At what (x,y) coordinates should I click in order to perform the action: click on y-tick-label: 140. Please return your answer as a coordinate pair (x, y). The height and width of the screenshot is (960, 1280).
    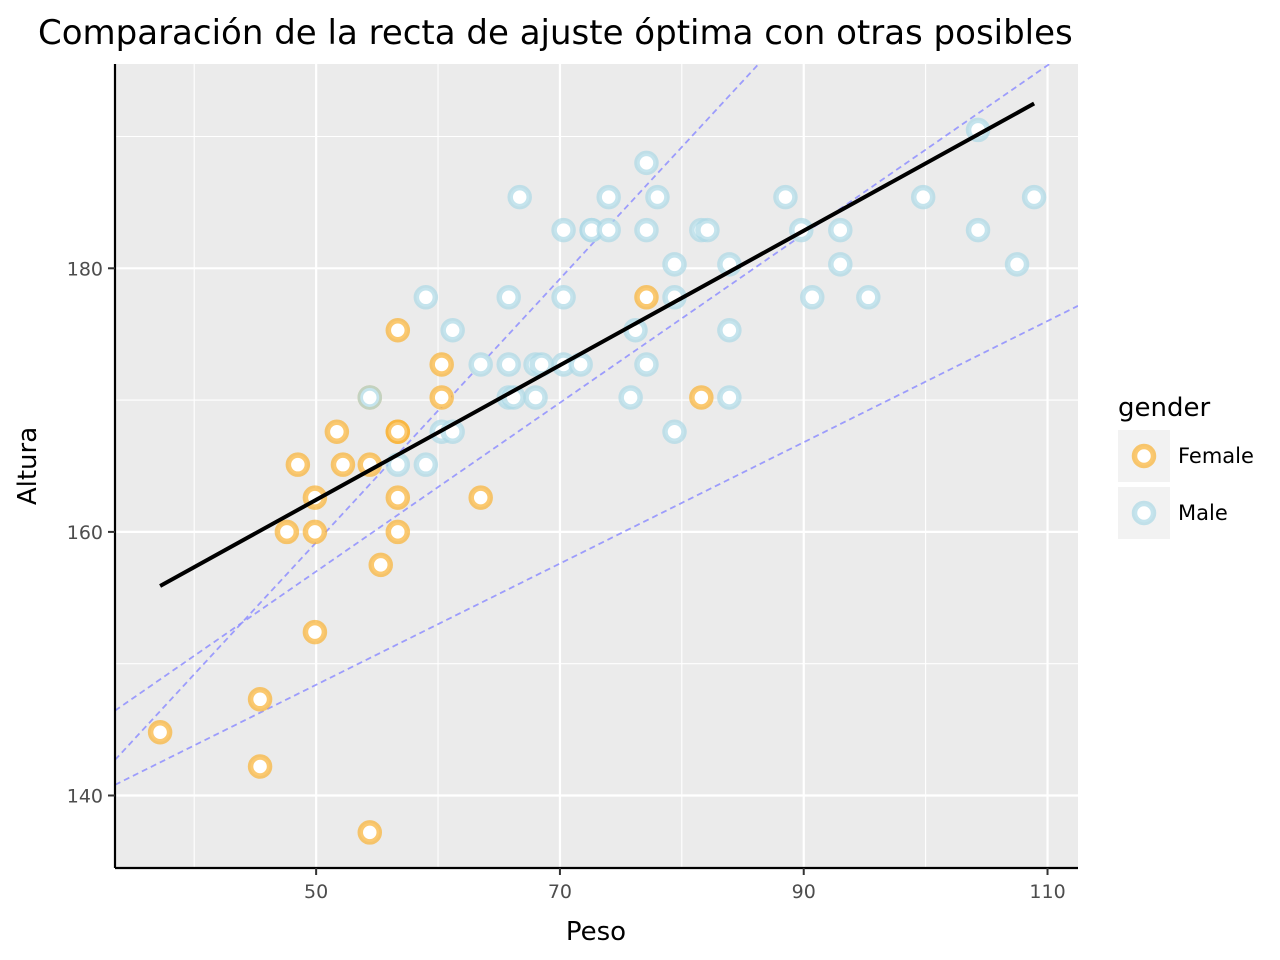
    Looking at the image, I should click on (85, 797).